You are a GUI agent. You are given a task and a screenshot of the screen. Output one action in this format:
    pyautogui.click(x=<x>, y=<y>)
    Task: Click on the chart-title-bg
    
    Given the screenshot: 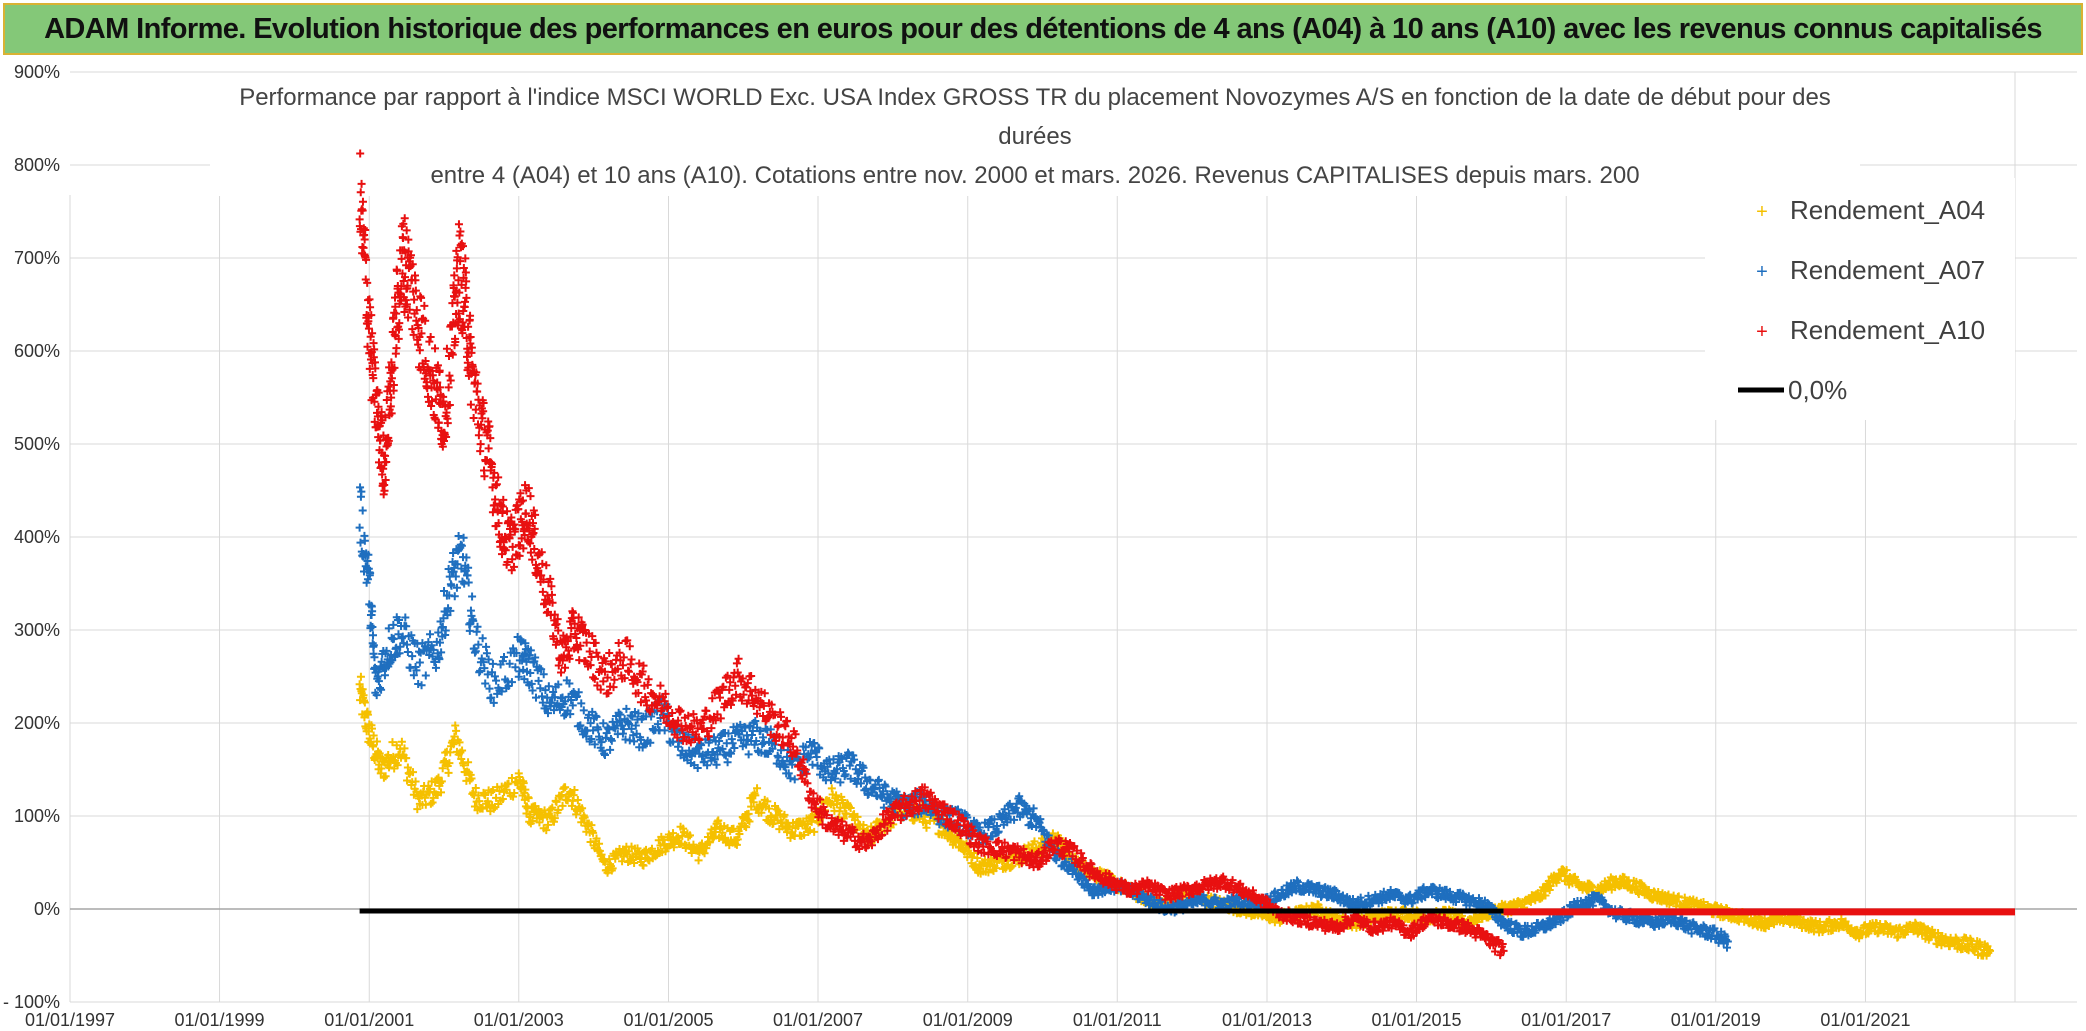 What is the action you would take?
    pyautogui.click(x=1035, y=137)
    